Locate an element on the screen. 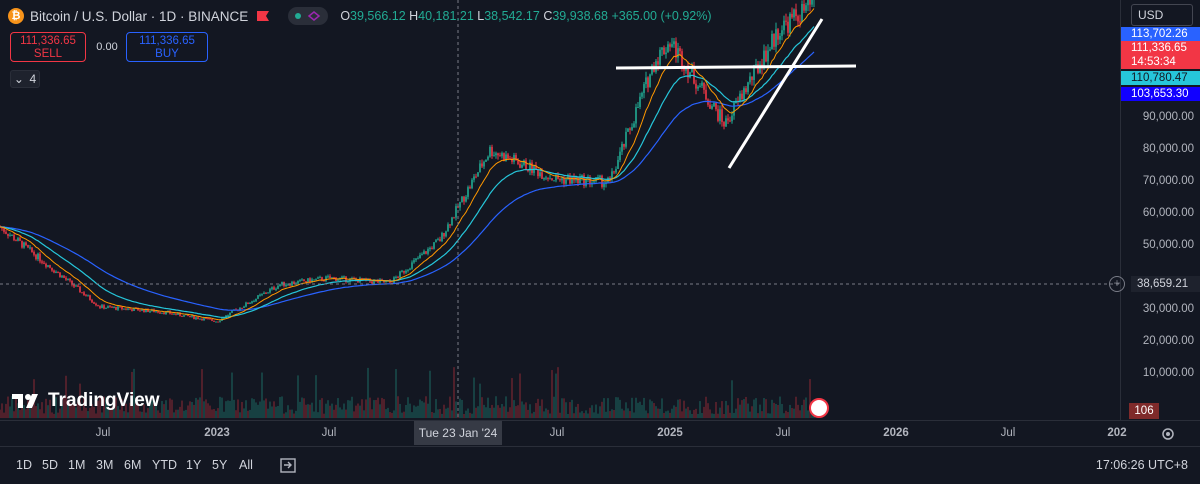 This screenshot has width=1200, height=484. add-alert-icon: + is located at coordinates (1117, 284).